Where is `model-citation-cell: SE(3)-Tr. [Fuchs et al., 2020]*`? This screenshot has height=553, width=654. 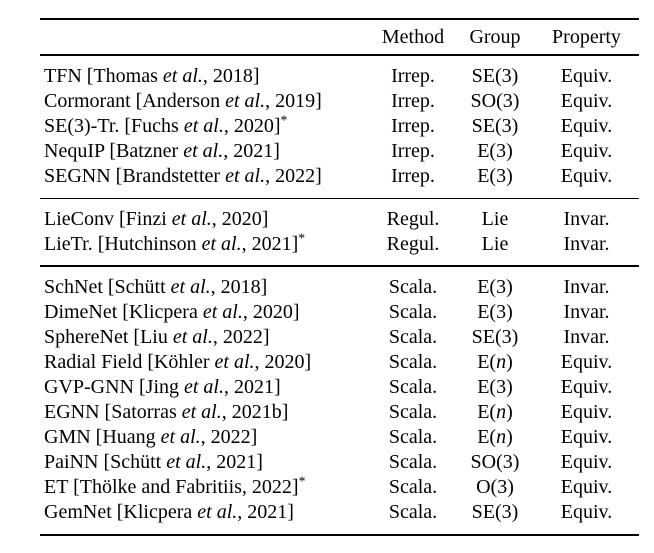 model-citation-cell: SE(3)-Tr. [Fuchs et al., 2020]* is located at coordinates (166, 124).